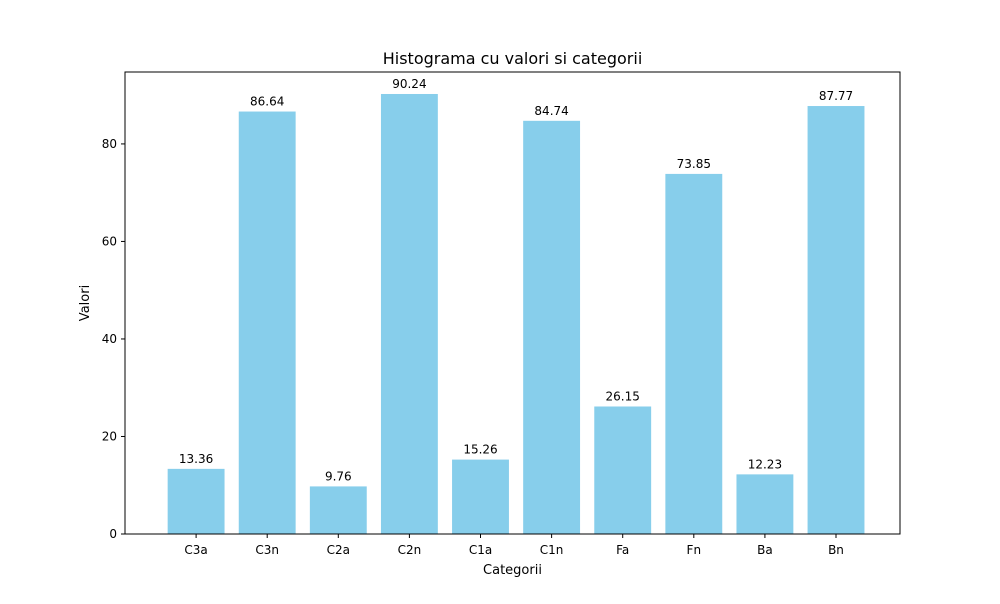 Image resolution: width=1000 pixels, height=604 pixels. I want to click on x-tick-label: Ba, so click(765, 550).